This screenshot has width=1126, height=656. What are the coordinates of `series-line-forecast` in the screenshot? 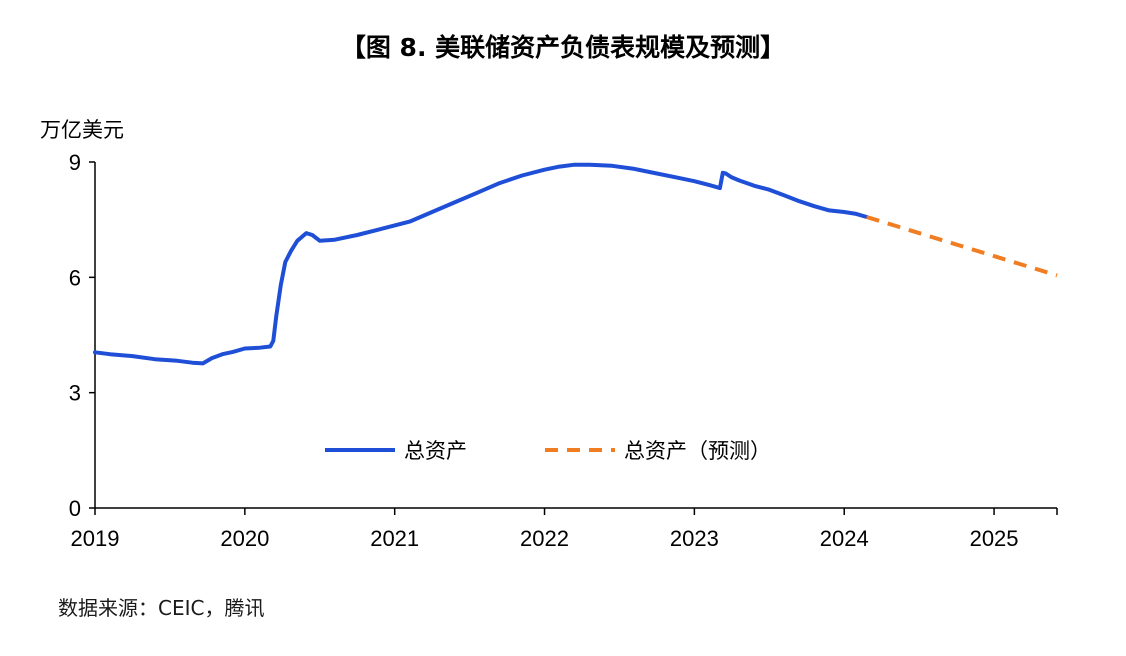 It's located at (962, 246).